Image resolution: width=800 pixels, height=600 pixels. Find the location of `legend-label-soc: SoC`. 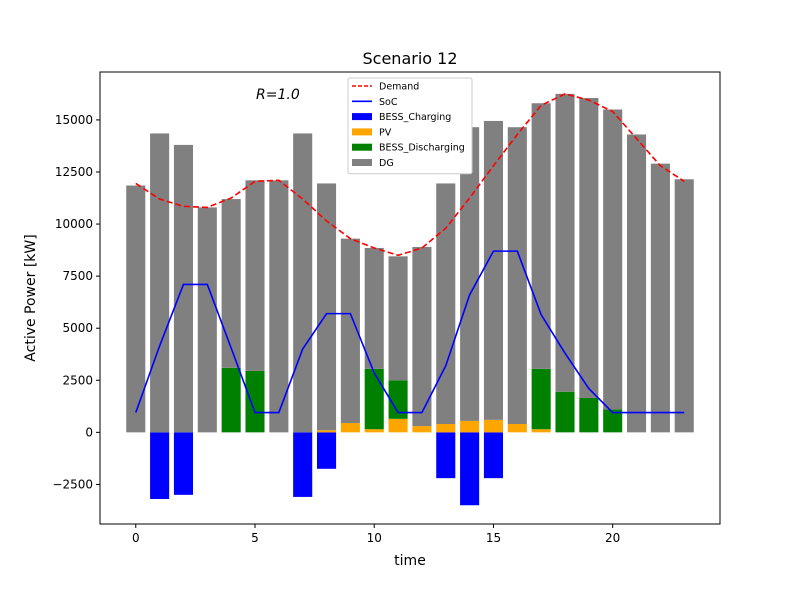

legend-label-soc: SoC is located at coordinates (388, 102).